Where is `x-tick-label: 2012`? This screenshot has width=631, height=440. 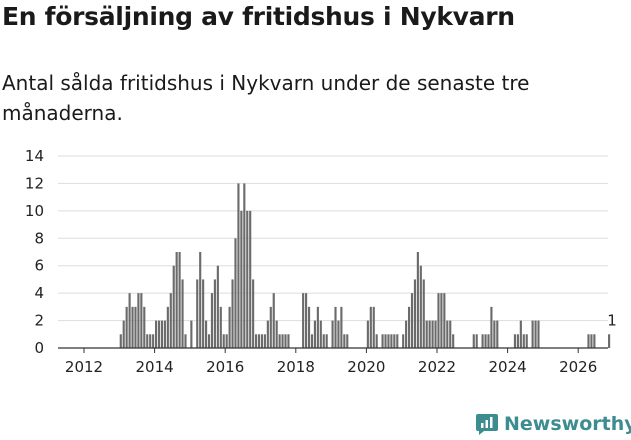
x-tick-label: 2012 is located at coordinates (84, 367).